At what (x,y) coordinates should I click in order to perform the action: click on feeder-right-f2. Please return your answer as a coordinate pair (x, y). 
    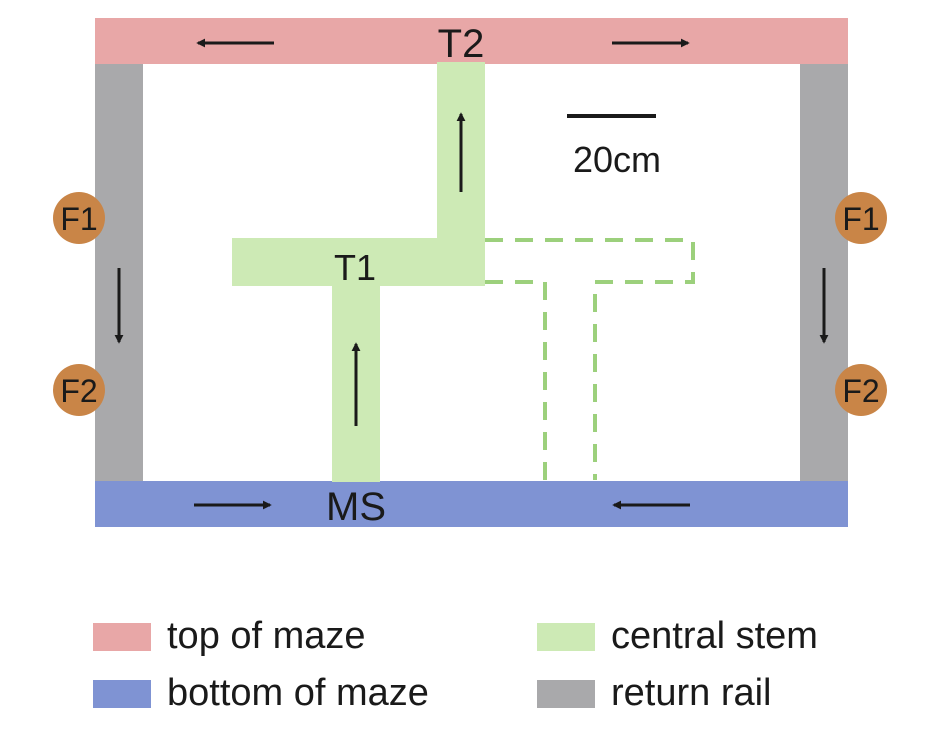
    Looking at the image, I should click on (861, 390).